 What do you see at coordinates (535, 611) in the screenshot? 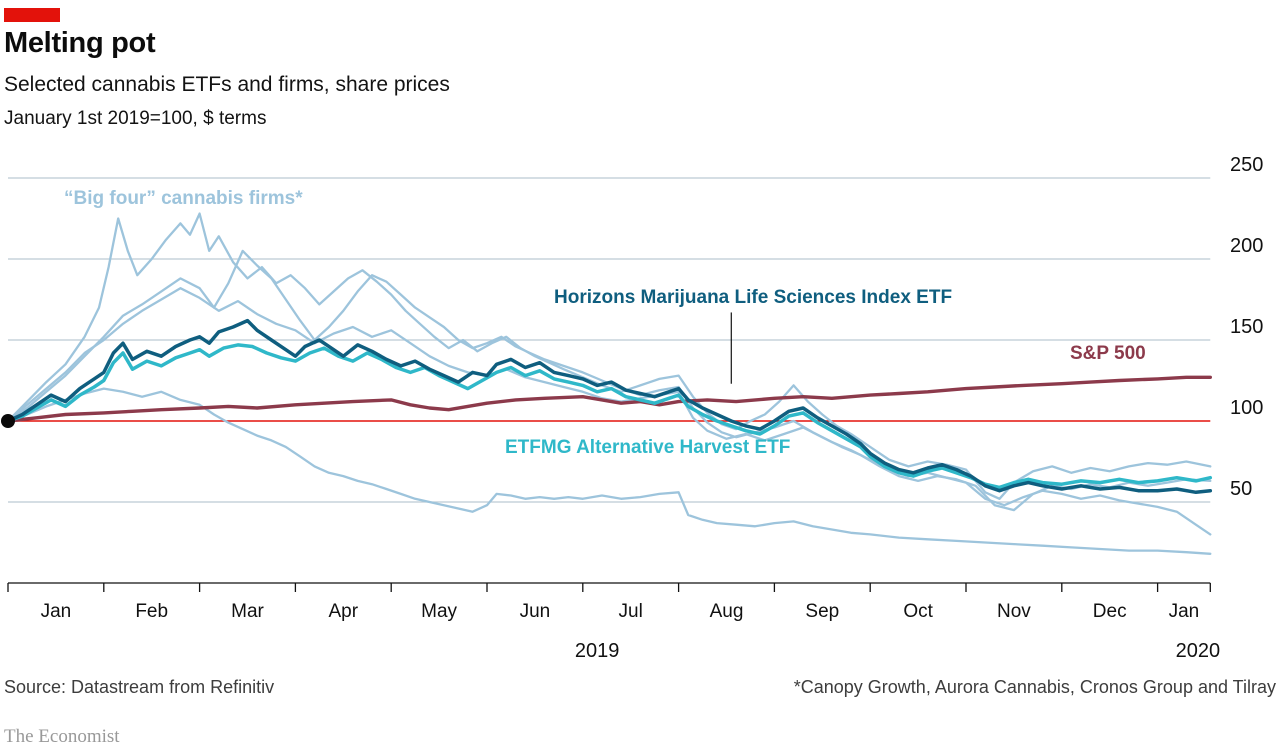
I see `month-label: Jun` at bounding box center [535, 611].